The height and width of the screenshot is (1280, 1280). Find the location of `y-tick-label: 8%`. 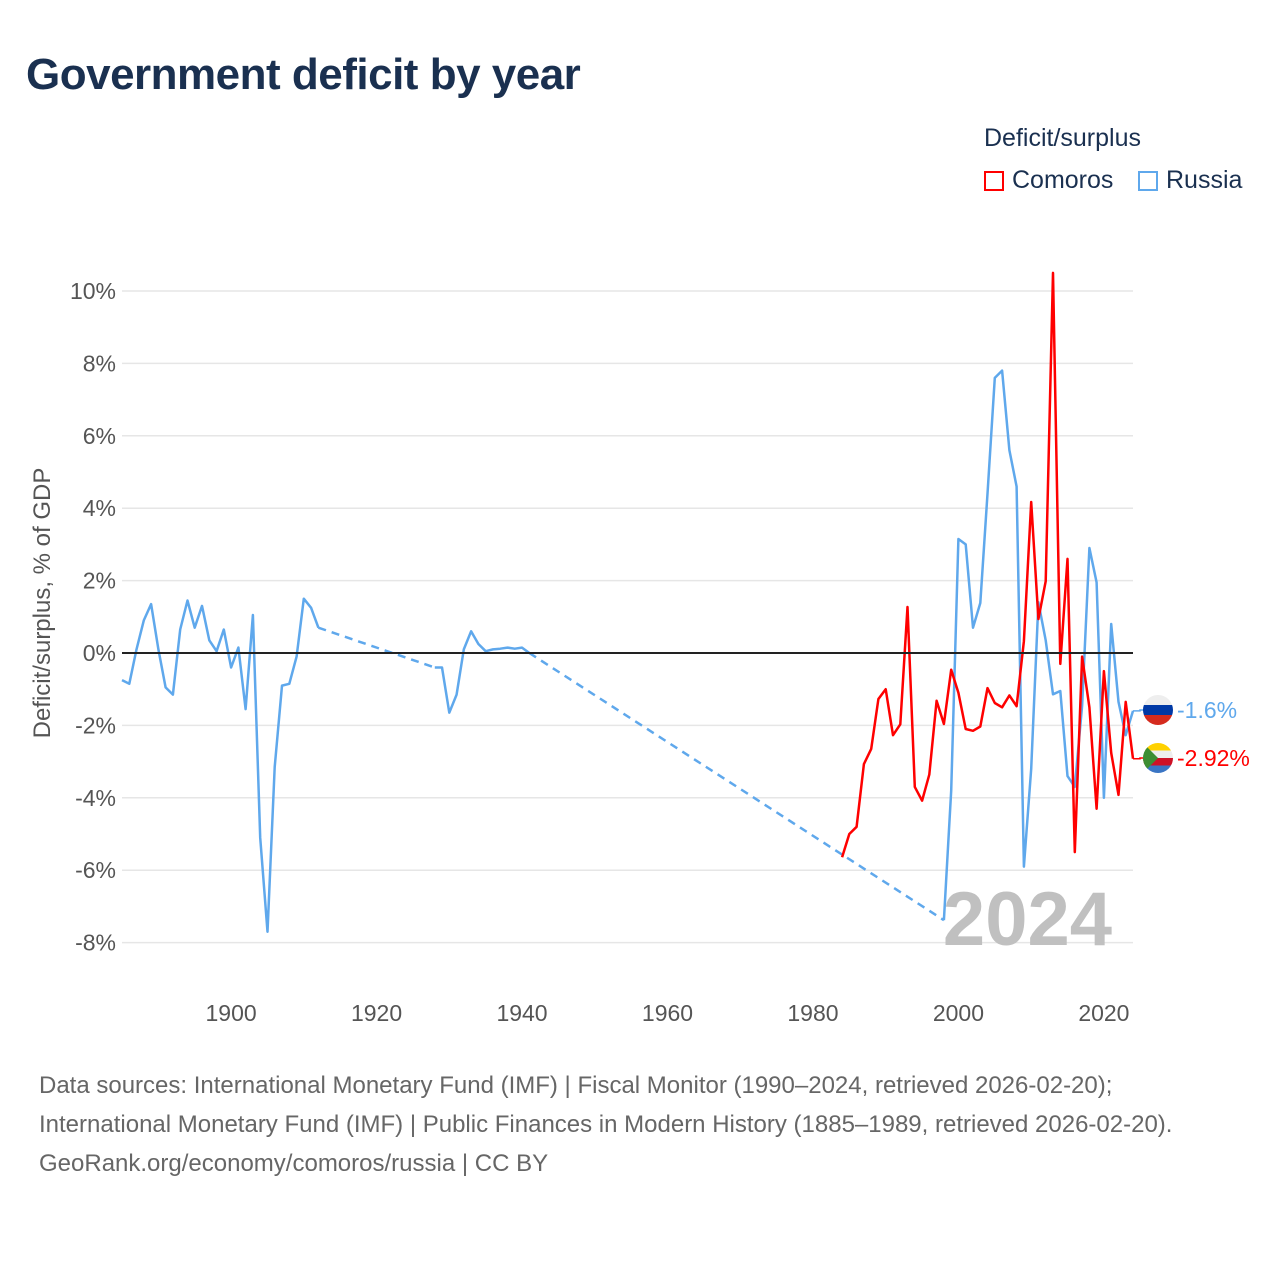

y-tick-label: 8% is located at coordinates (99, 363).